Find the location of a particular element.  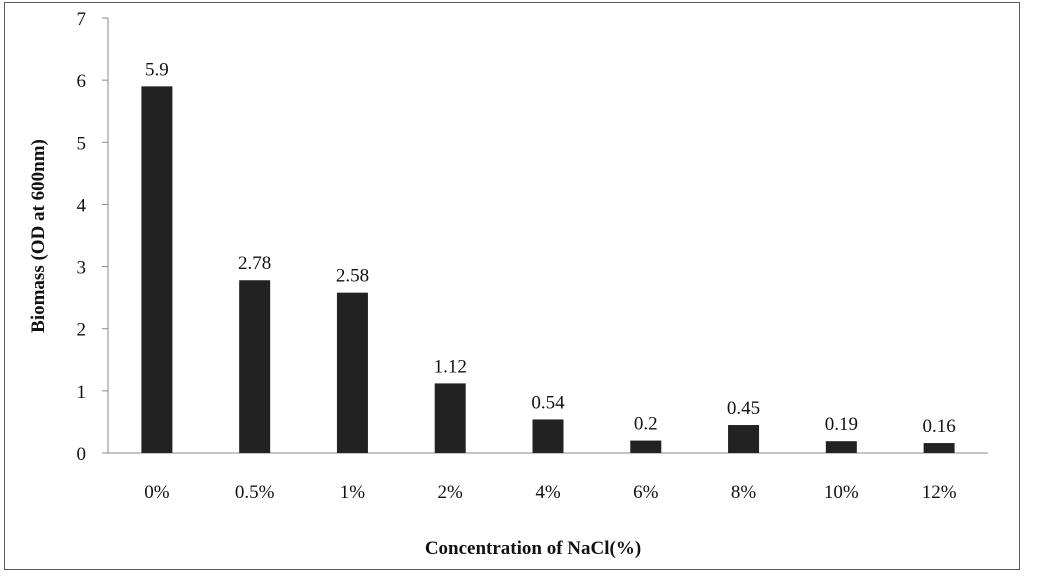

x-tick-label: 8% is located at coordinates (744, 492).